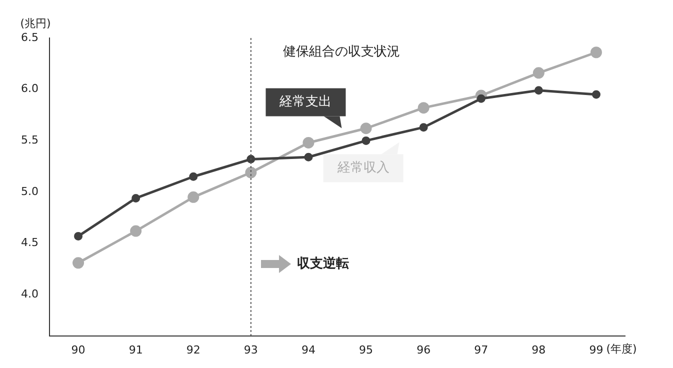 The height and width of the screenshot is (368, 673). What do you see at coordinates (29, 191) in the screenshot?
I see `y-tick-label: 5.0` at bounding box center [29, 191].